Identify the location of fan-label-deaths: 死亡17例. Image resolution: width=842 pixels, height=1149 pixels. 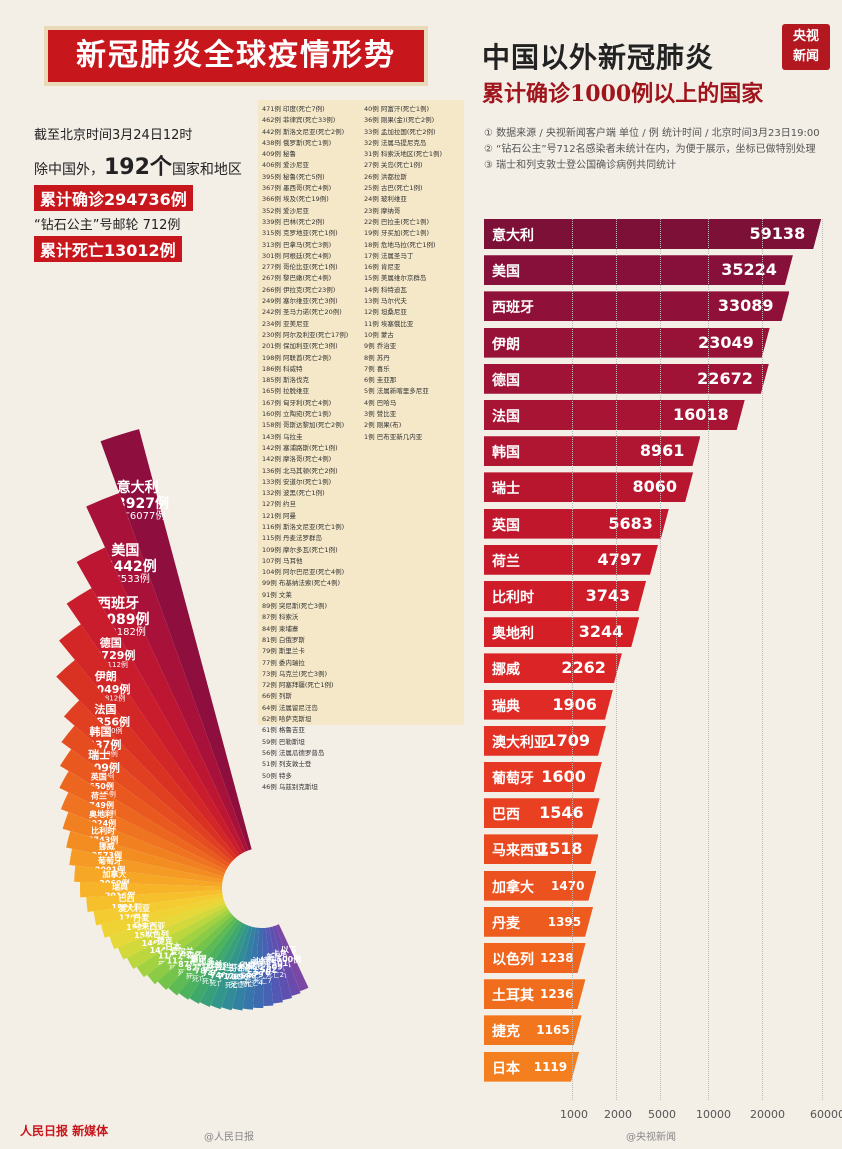
(245, 984).